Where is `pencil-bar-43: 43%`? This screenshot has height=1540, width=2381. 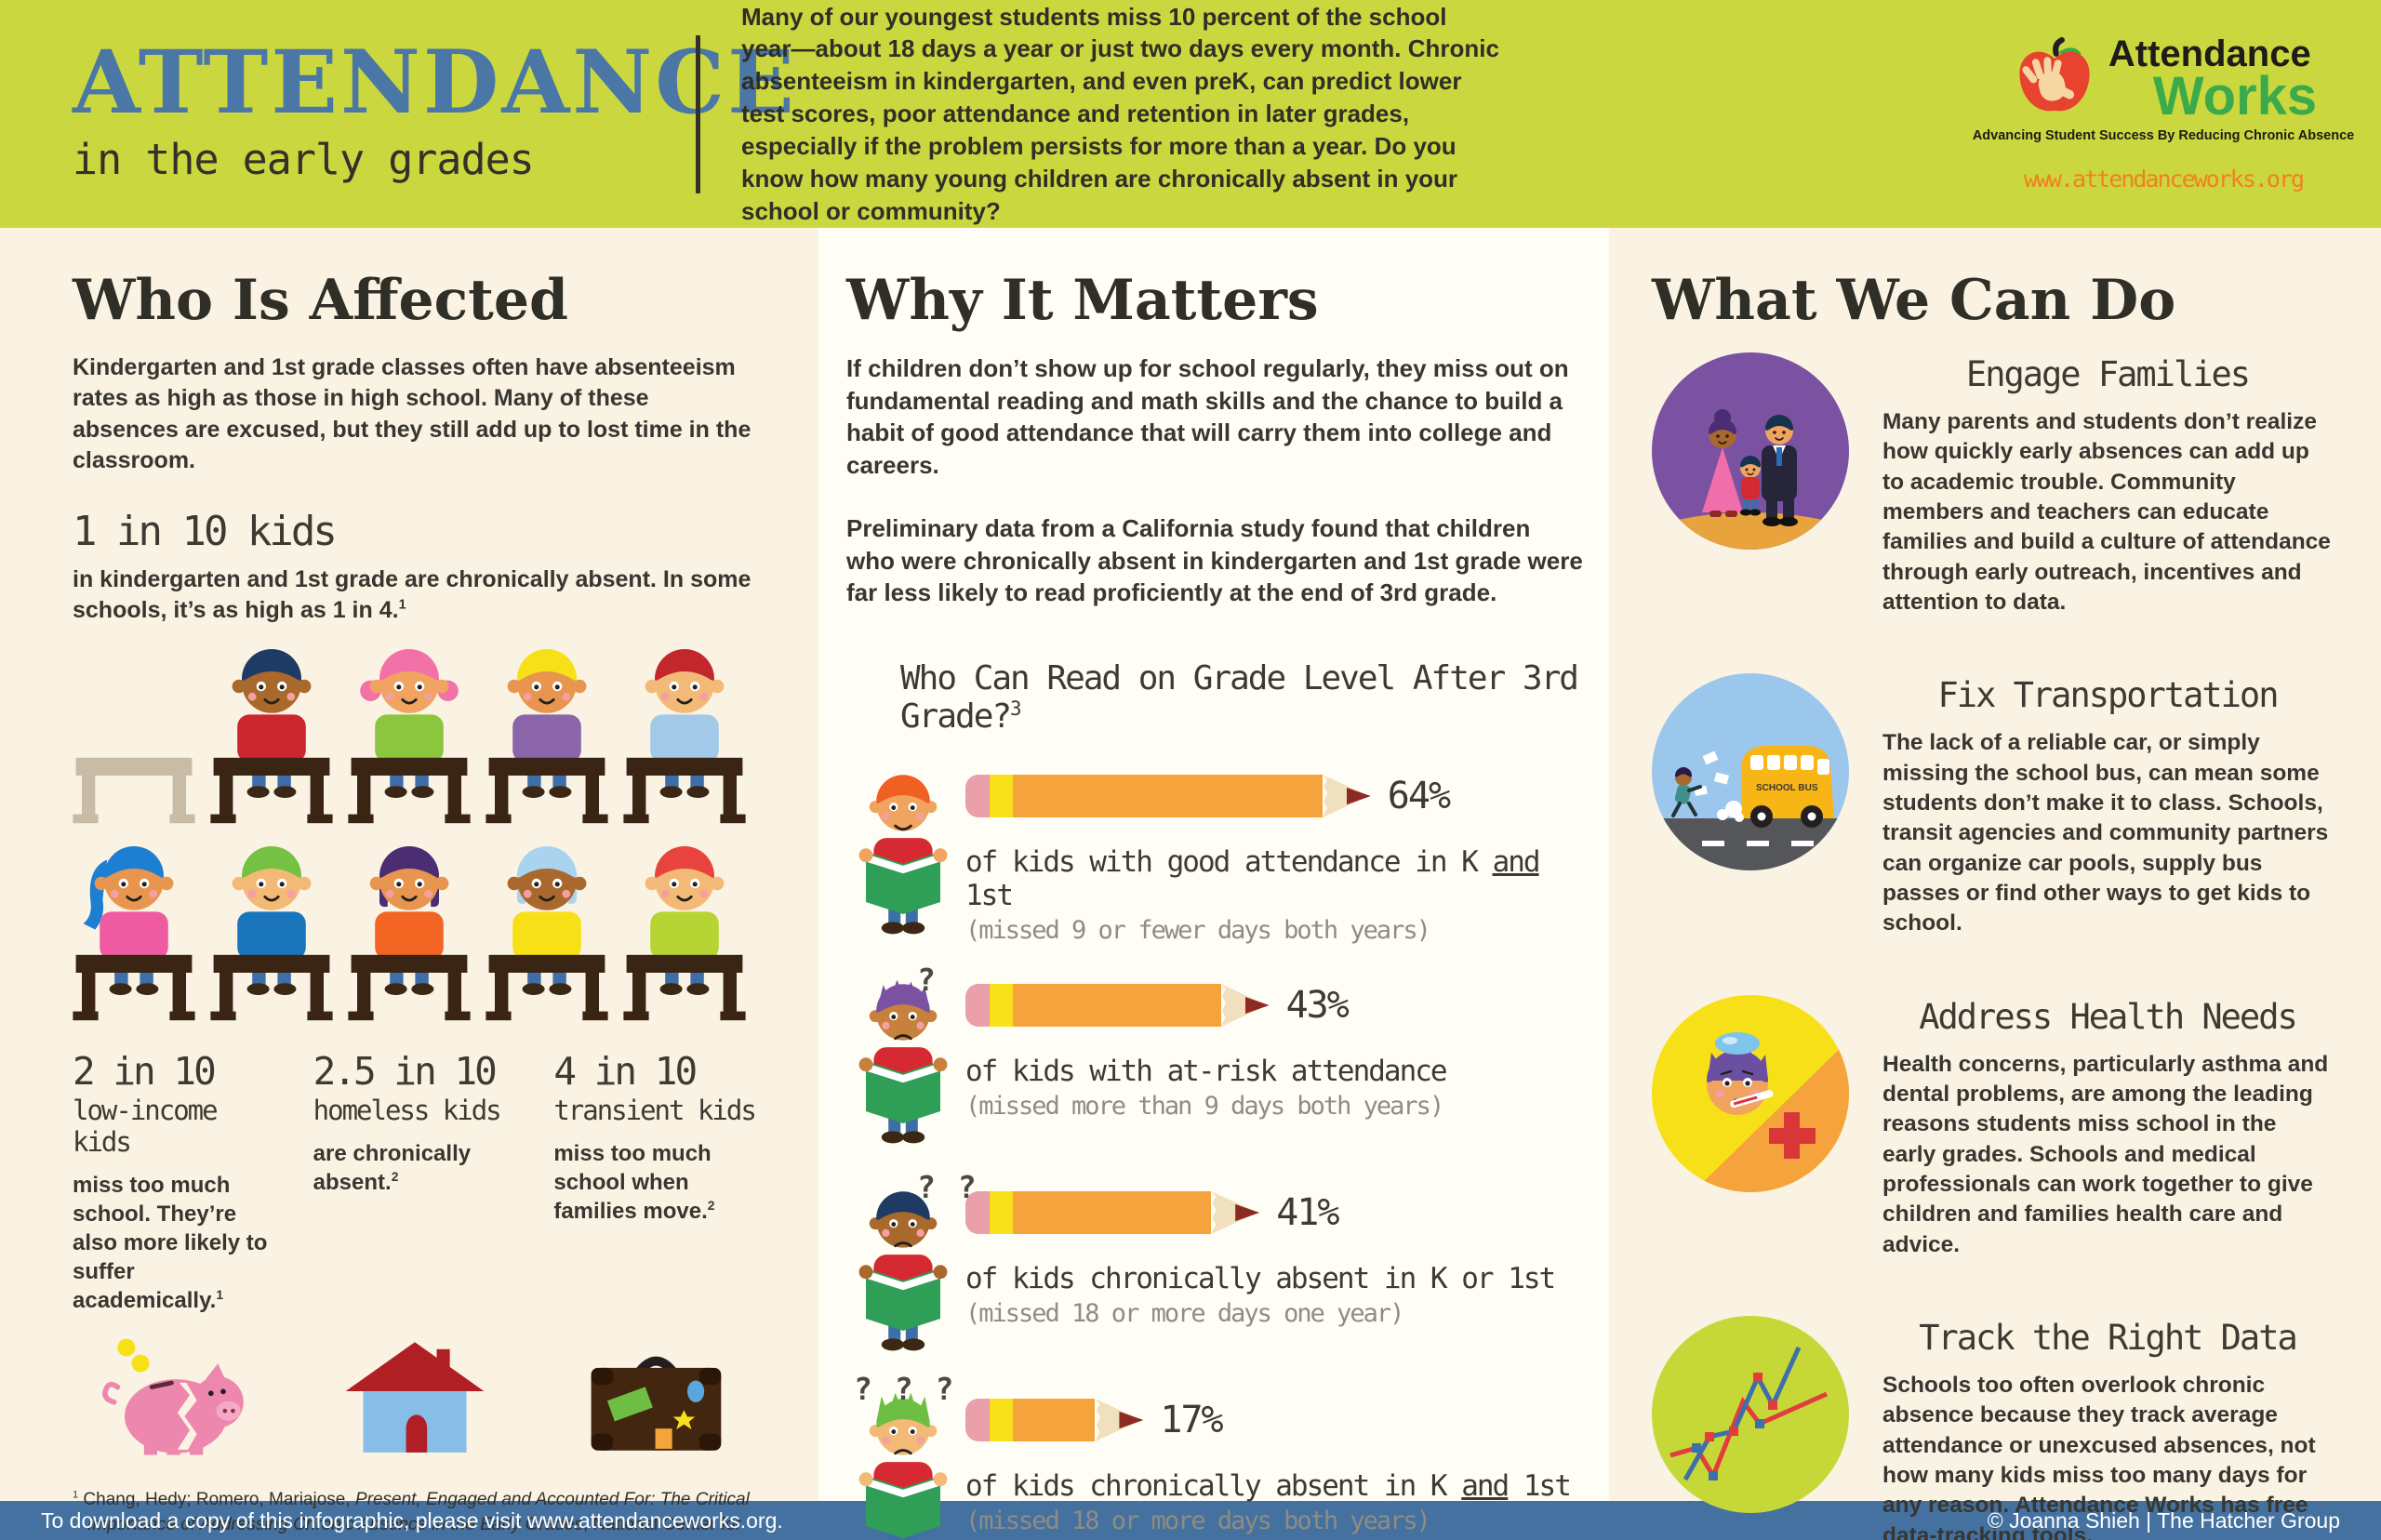 pencil-bar-43: 43% is located at coordinates (1275, 1006).